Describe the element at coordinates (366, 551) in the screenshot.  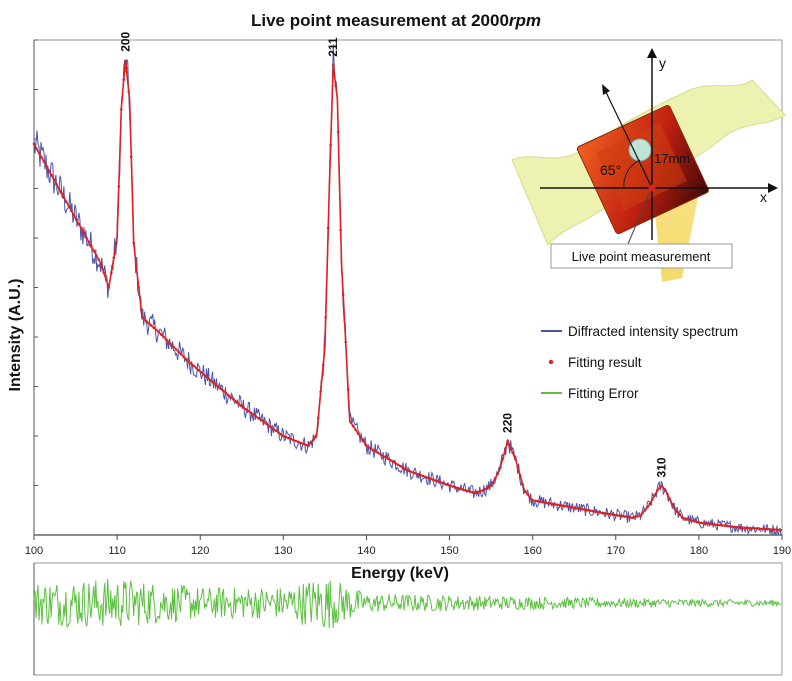
I see `x-tick-label: 140` at that location.